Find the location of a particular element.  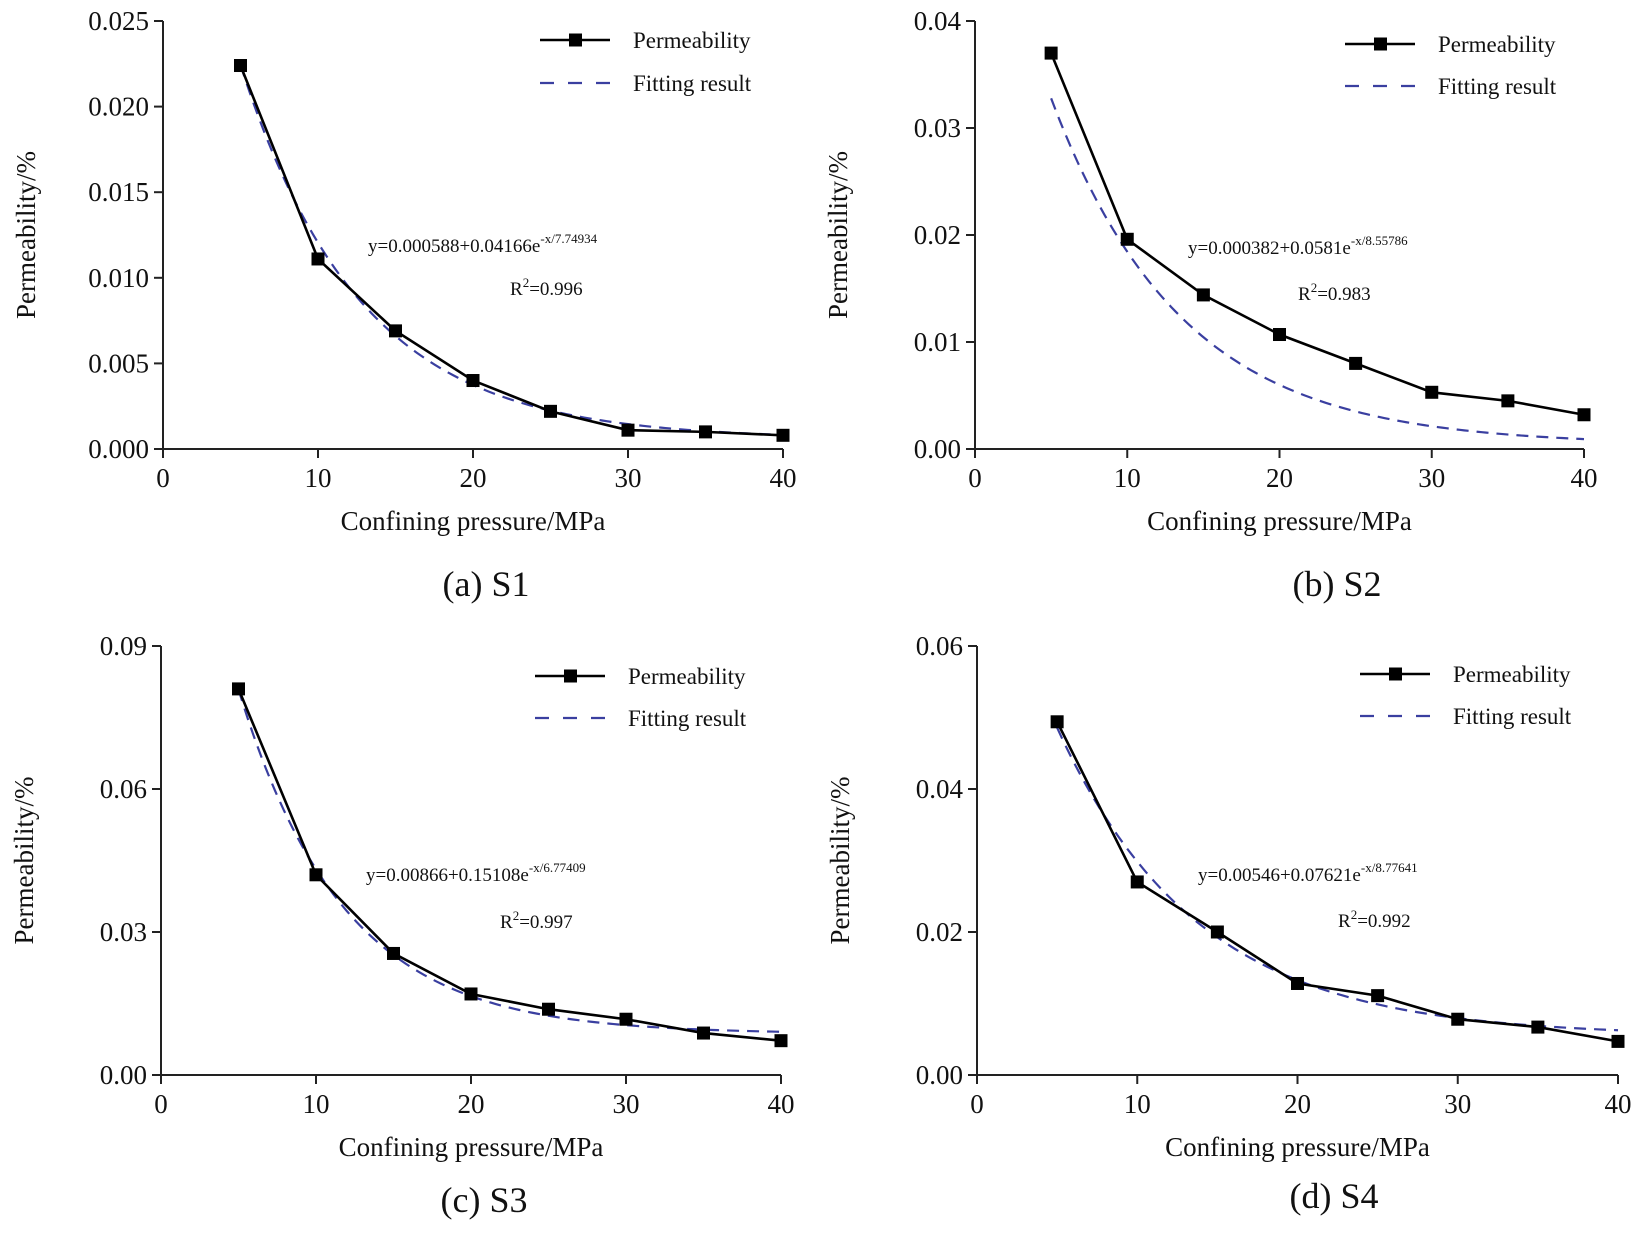

y-tick-label: 0.020 is located at coordinates (118, 107).